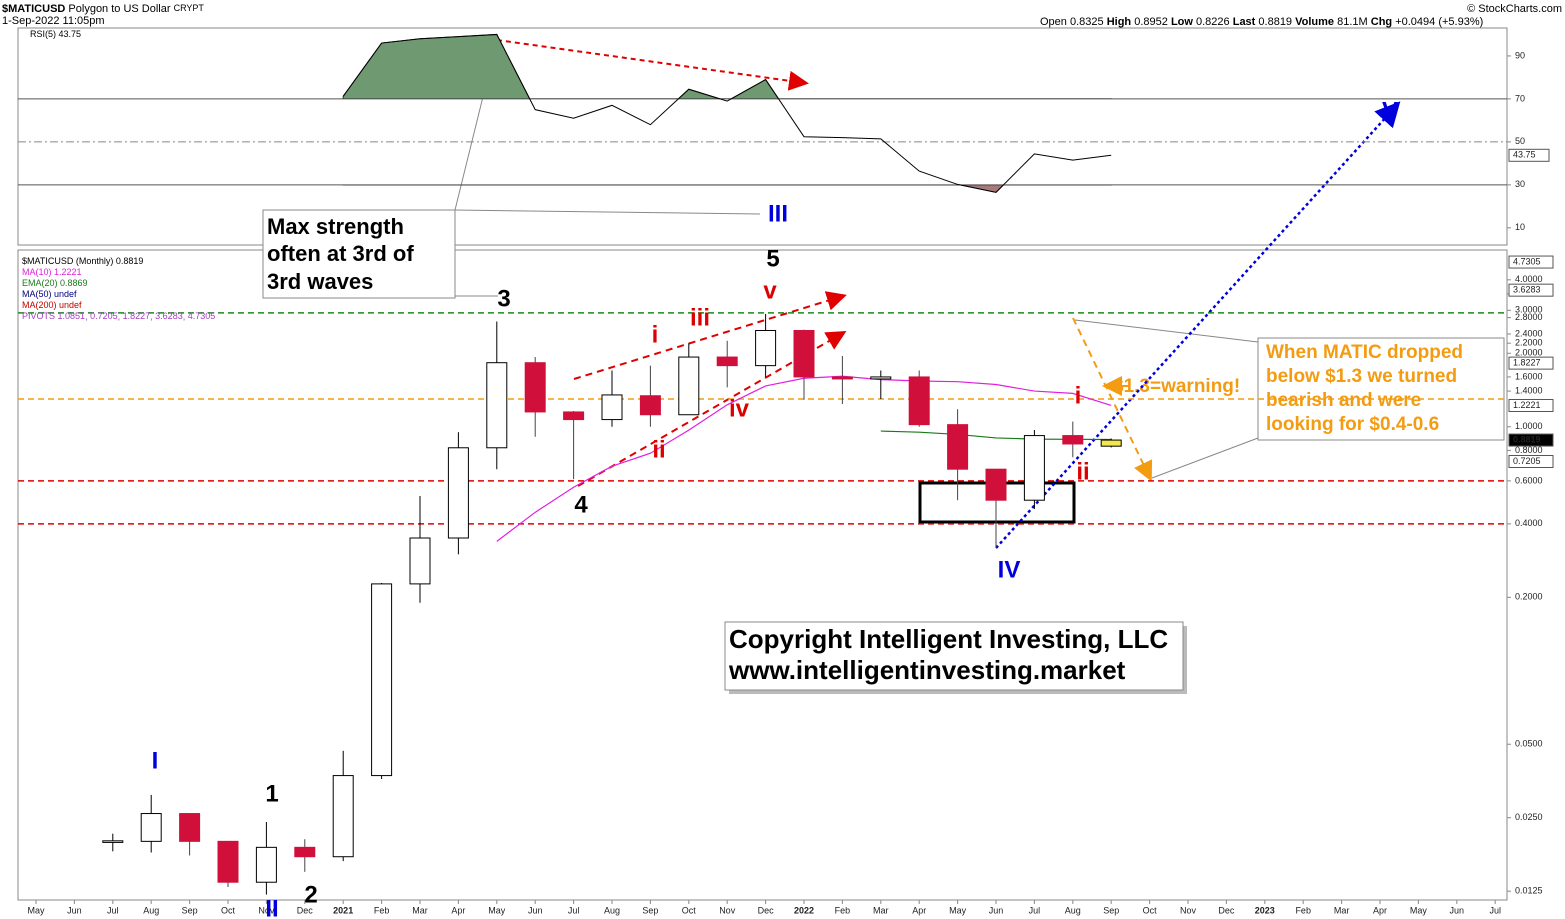 The height and width of the screenshot is (919, 1565). I want to click on wave-label: iv, so click(739, 408).